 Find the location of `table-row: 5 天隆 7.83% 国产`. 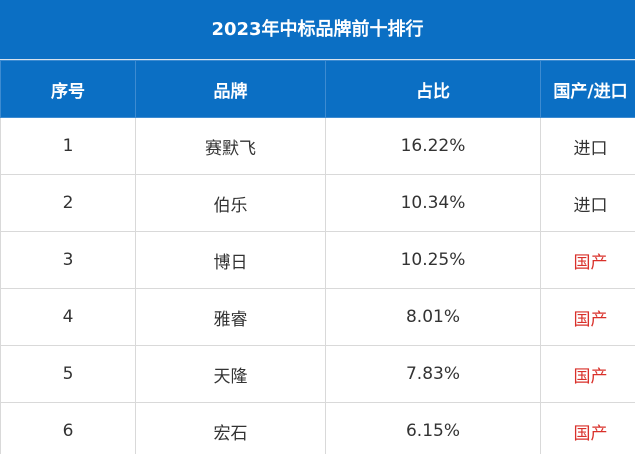

table-row: 5 天隆 7.83% 国产 is located at coordinates (317, 374).